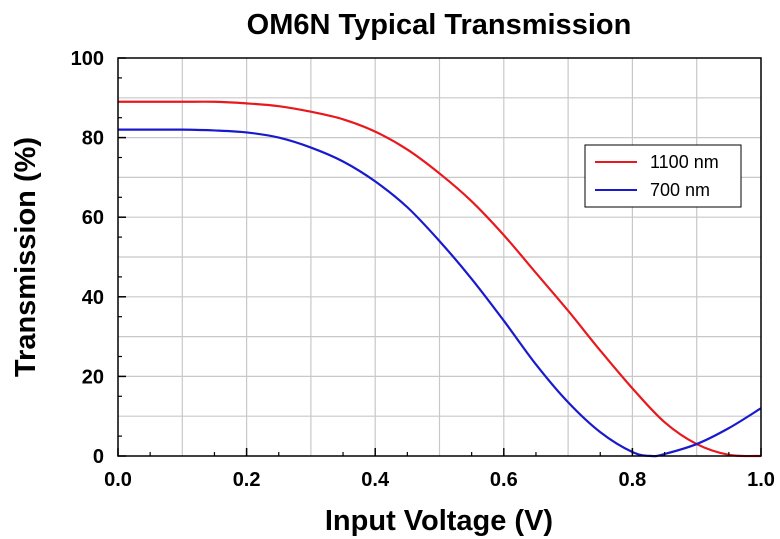 The image size is (780, 539). Describe the element at coordinates (118, 480) in the screenshot. I see `x-tick-label: 0.0` at that location.